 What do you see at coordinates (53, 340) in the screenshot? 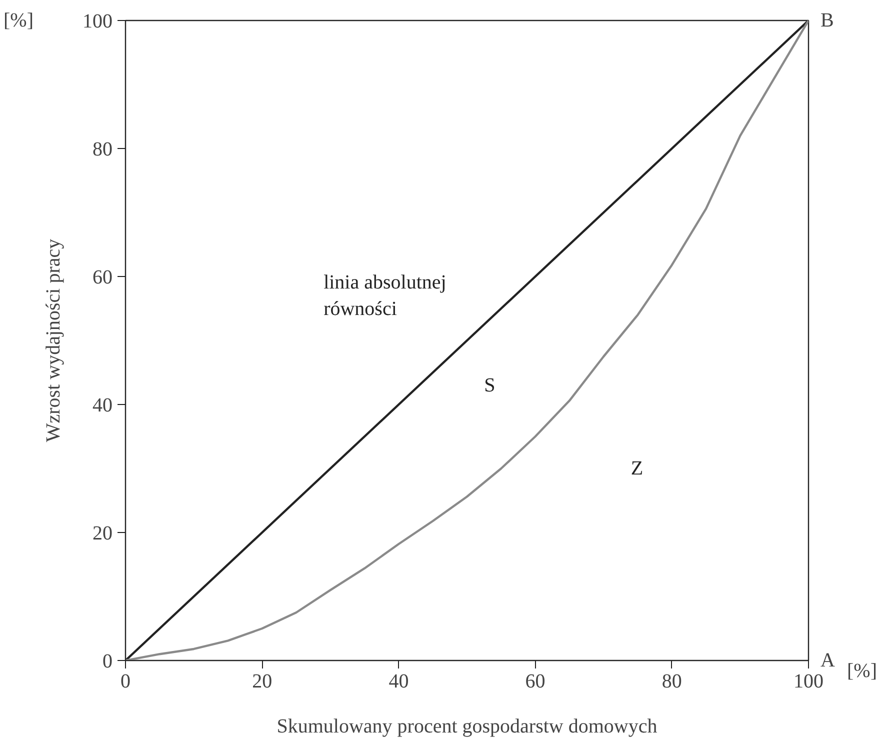
I see `y-axis-title: Wzrost wydajności pracy` at bounding box center [53, 340].